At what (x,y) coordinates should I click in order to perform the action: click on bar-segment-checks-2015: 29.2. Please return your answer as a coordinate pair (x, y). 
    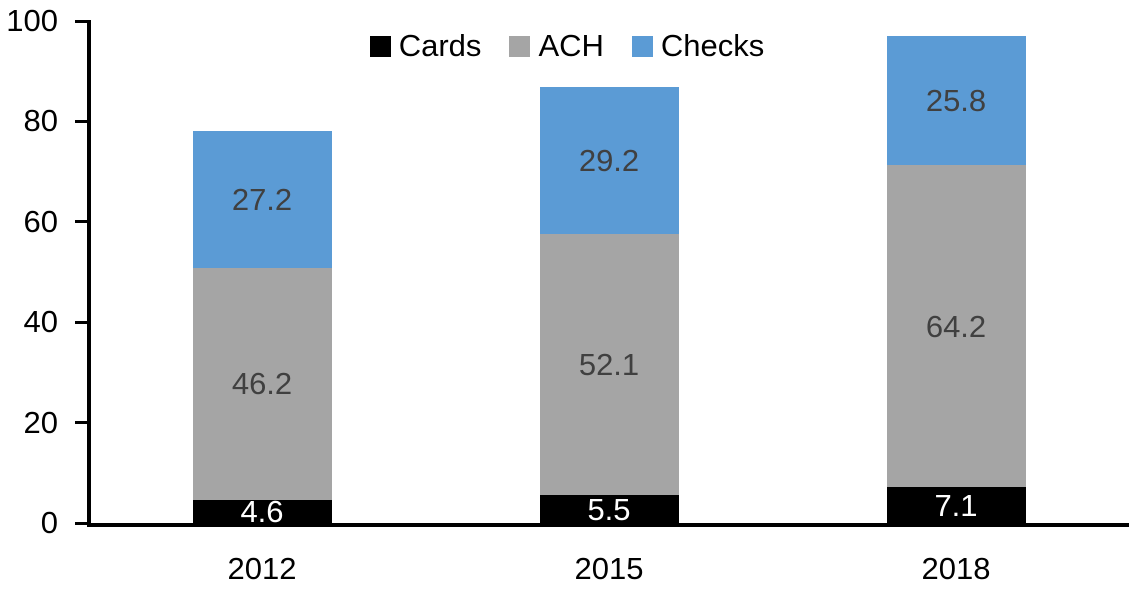
    Looking at the image, I should click on (609, 160).